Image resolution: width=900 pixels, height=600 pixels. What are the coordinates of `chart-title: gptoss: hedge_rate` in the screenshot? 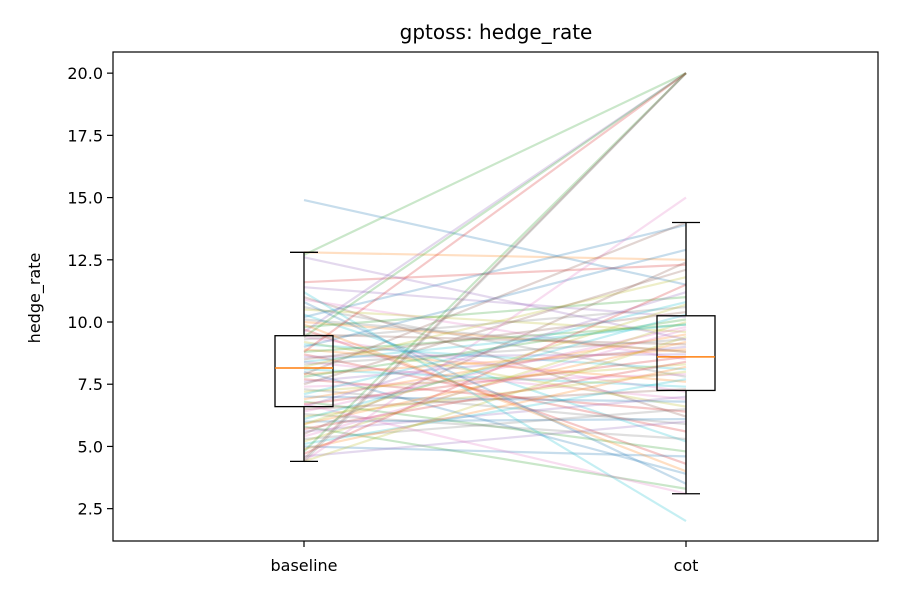 It's located at (496, 32).